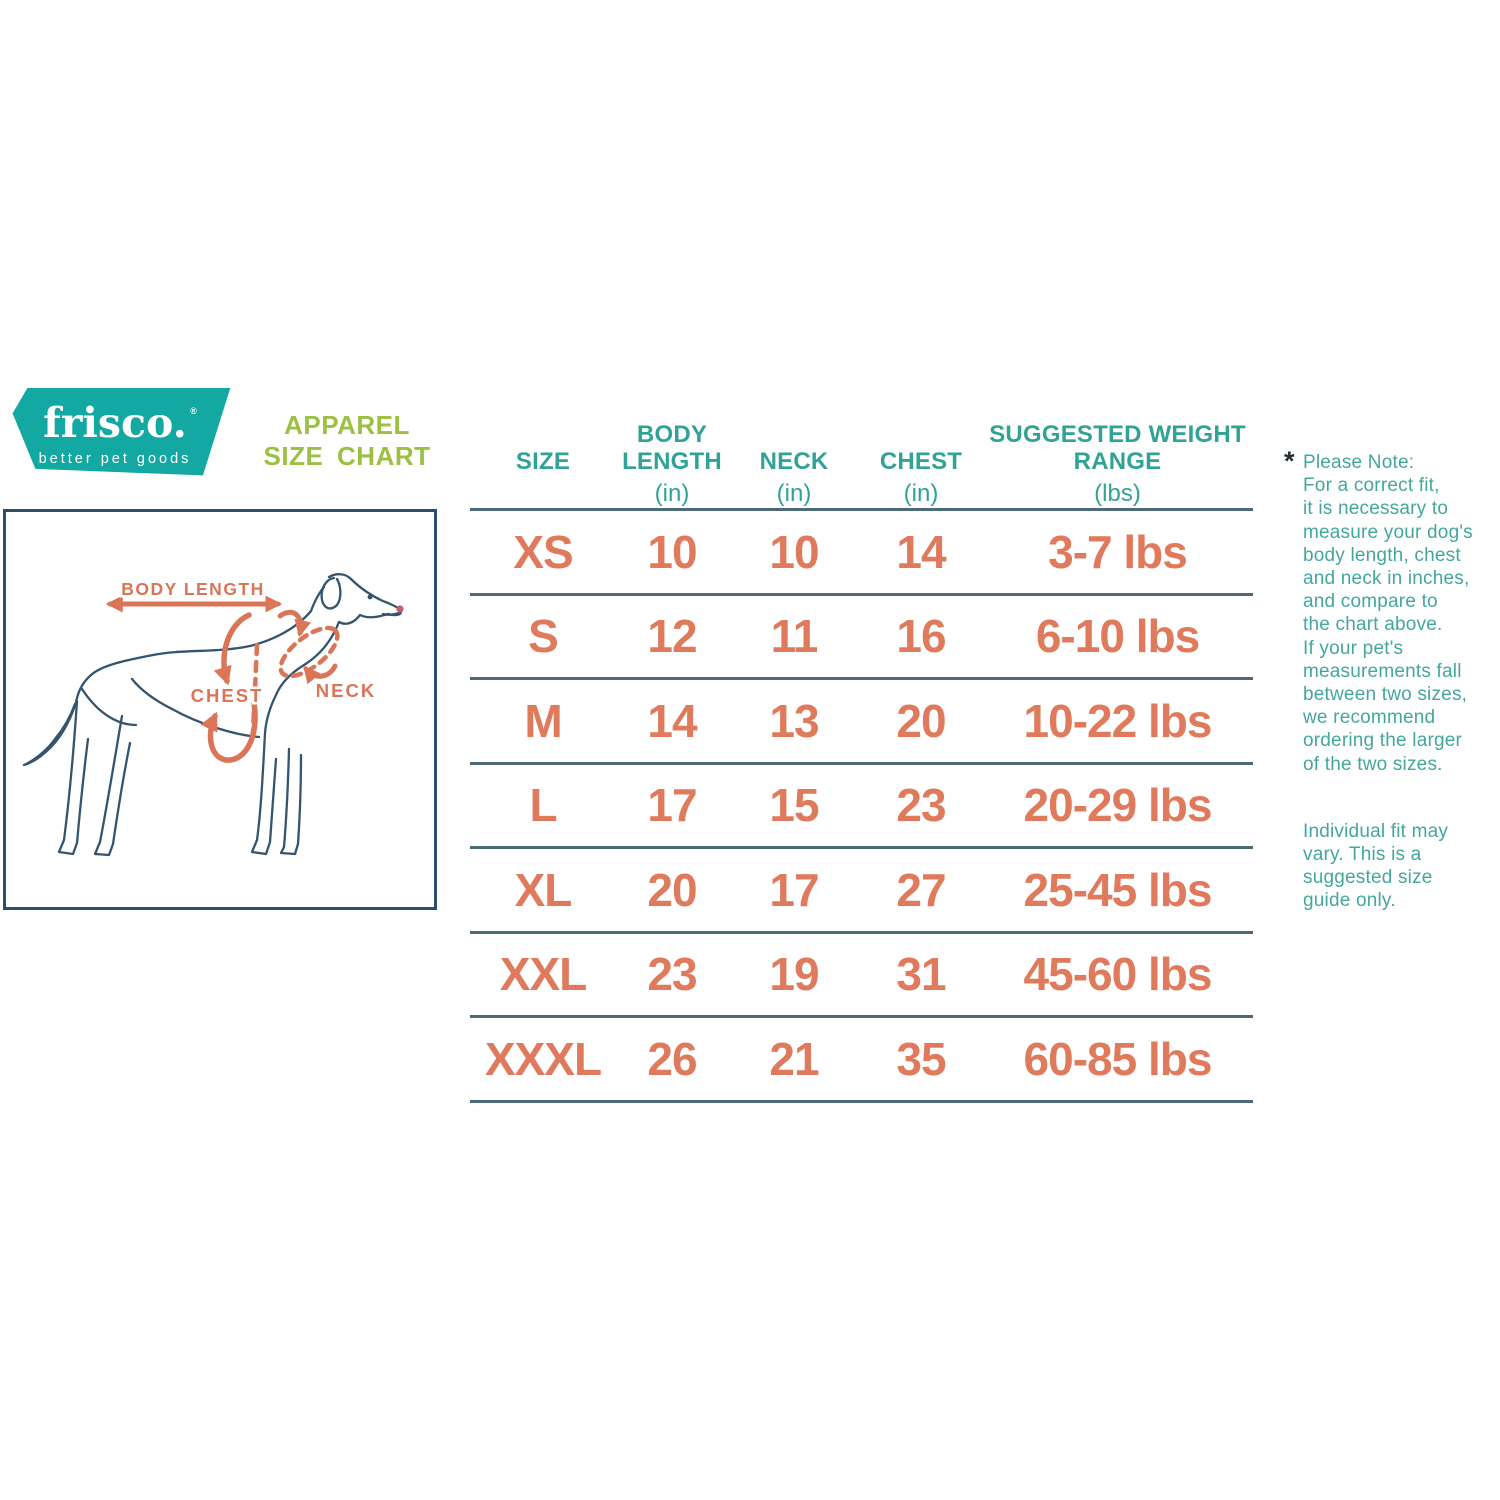  What do you see at coordinates (861, 553) in the screenshot?
I see `table-row-xs: XS 10 10 14 3-7 lbs` at bounding box center [861, 553].